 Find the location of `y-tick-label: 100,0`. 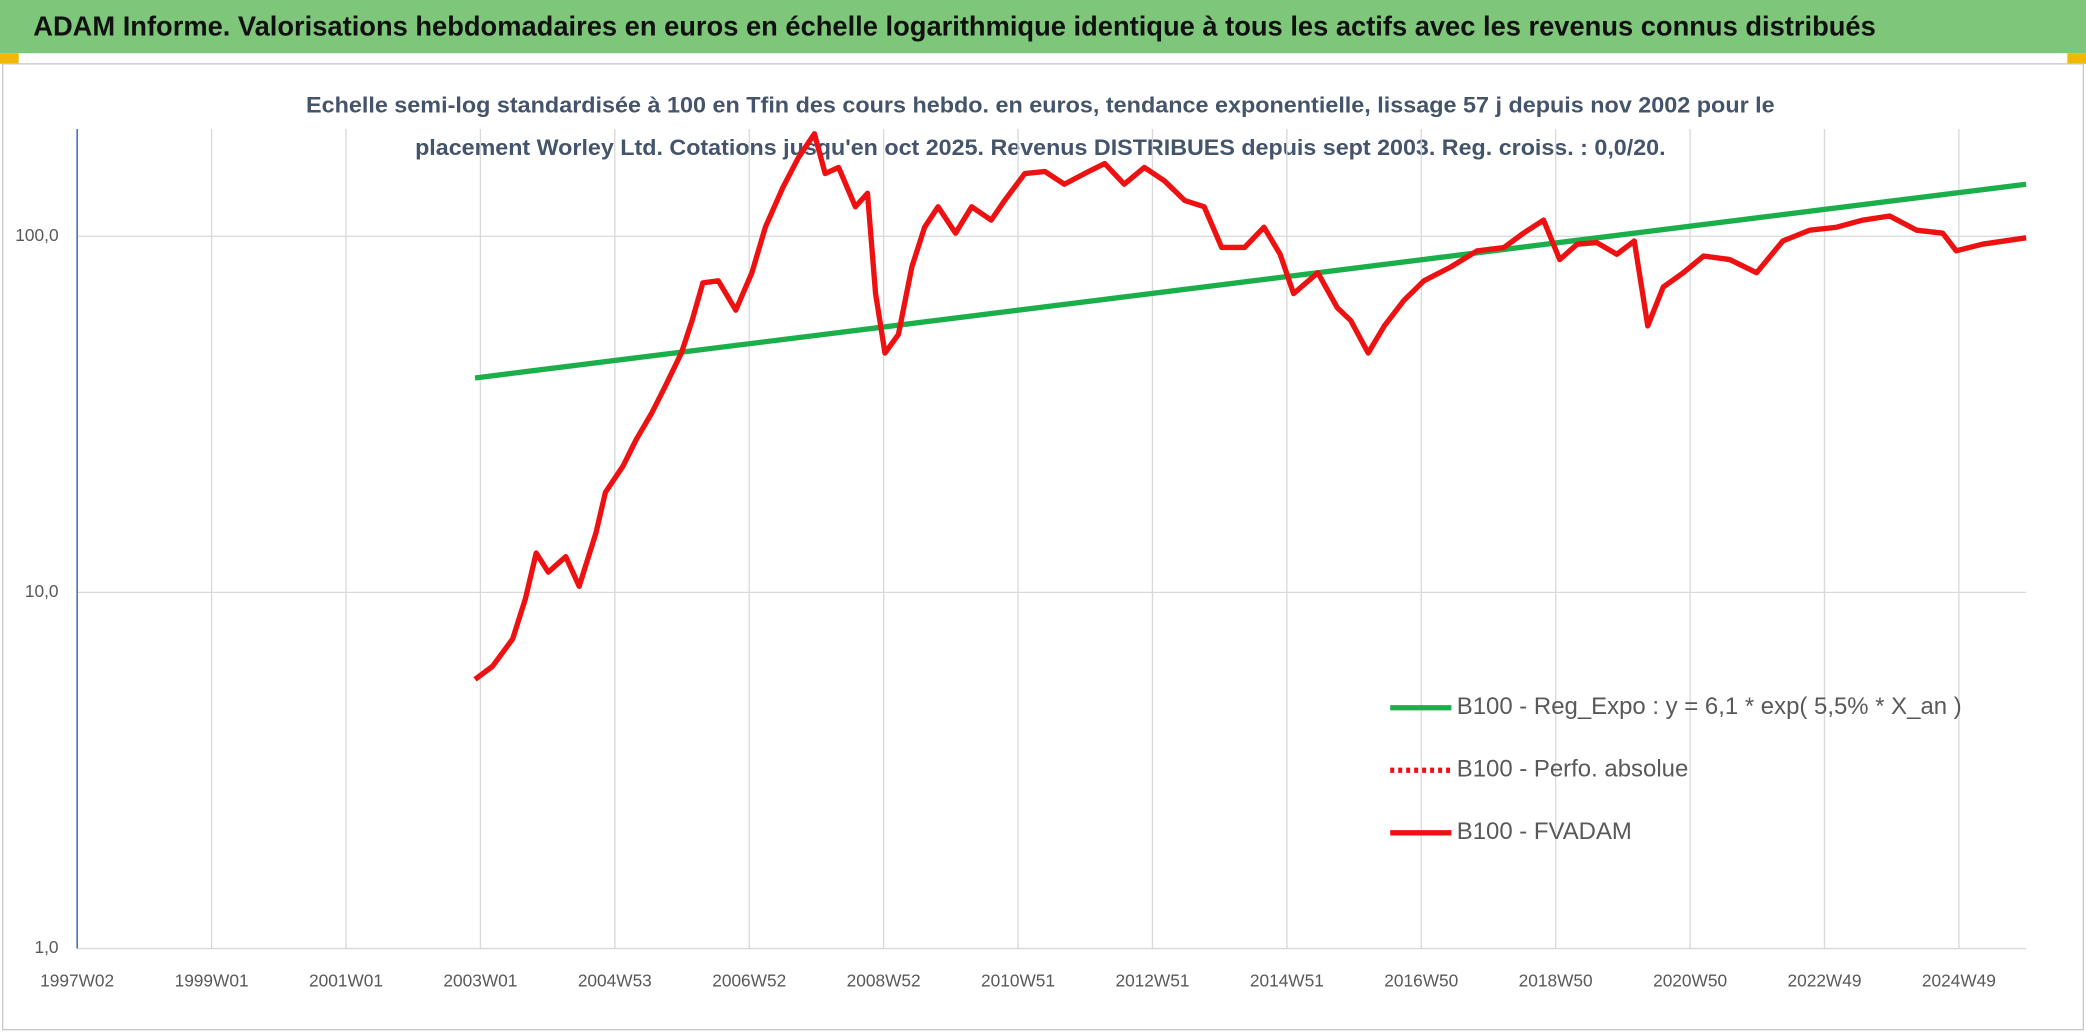

y-tick-label: 100,0 is located at coordinates (36, 235).